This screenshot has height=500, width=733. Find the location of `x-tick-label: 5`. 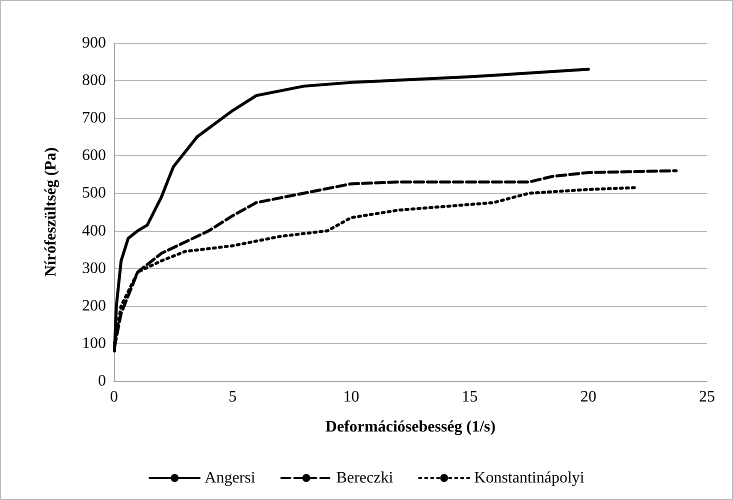

x-tick-label: 5 is located at coordinates (232, 397).